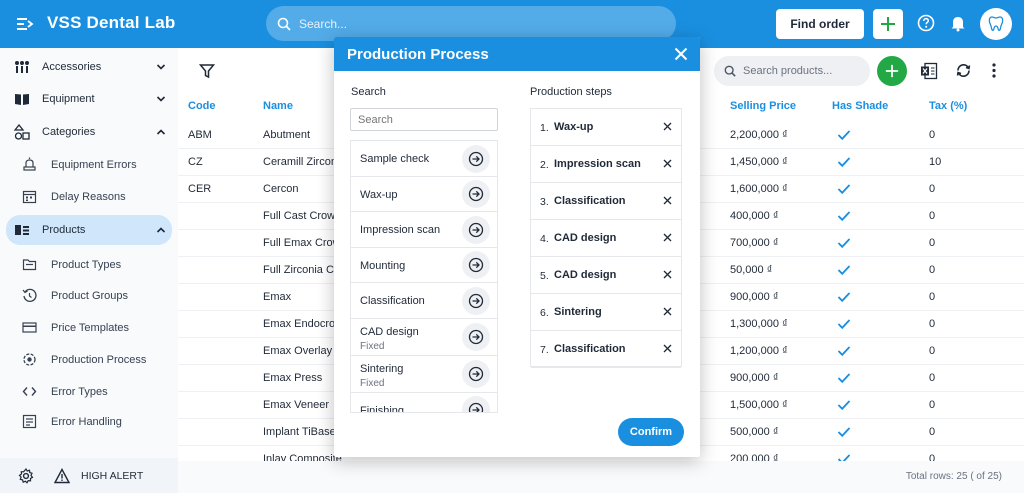  I want to click on available-step-item: Finishing, so click(424, 402).